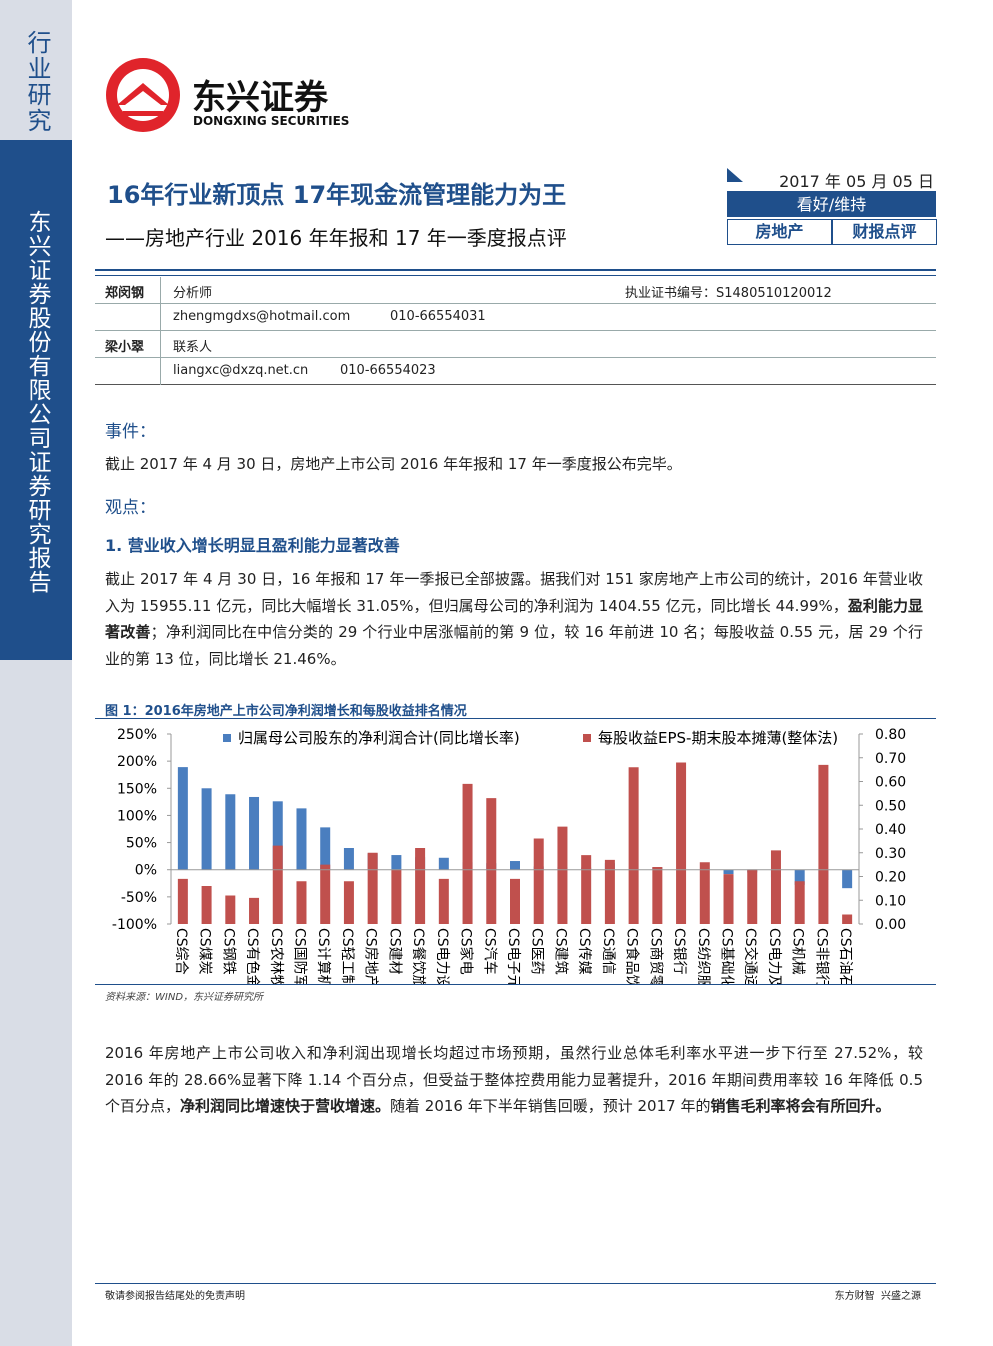 This screenshot has width=993, height=1346. Describe the element at coordinates (205, 951) in the screenshot. I see `x-tick-label: CS煤炭` at that location.